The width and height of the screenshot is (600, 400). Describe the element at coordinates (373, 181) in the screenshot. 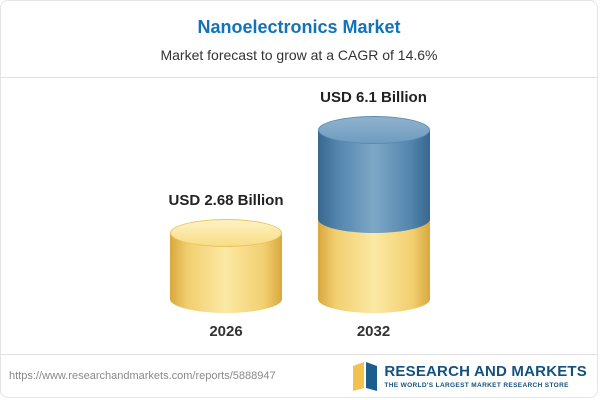

I see `bar-2032-top-segment` at that location.